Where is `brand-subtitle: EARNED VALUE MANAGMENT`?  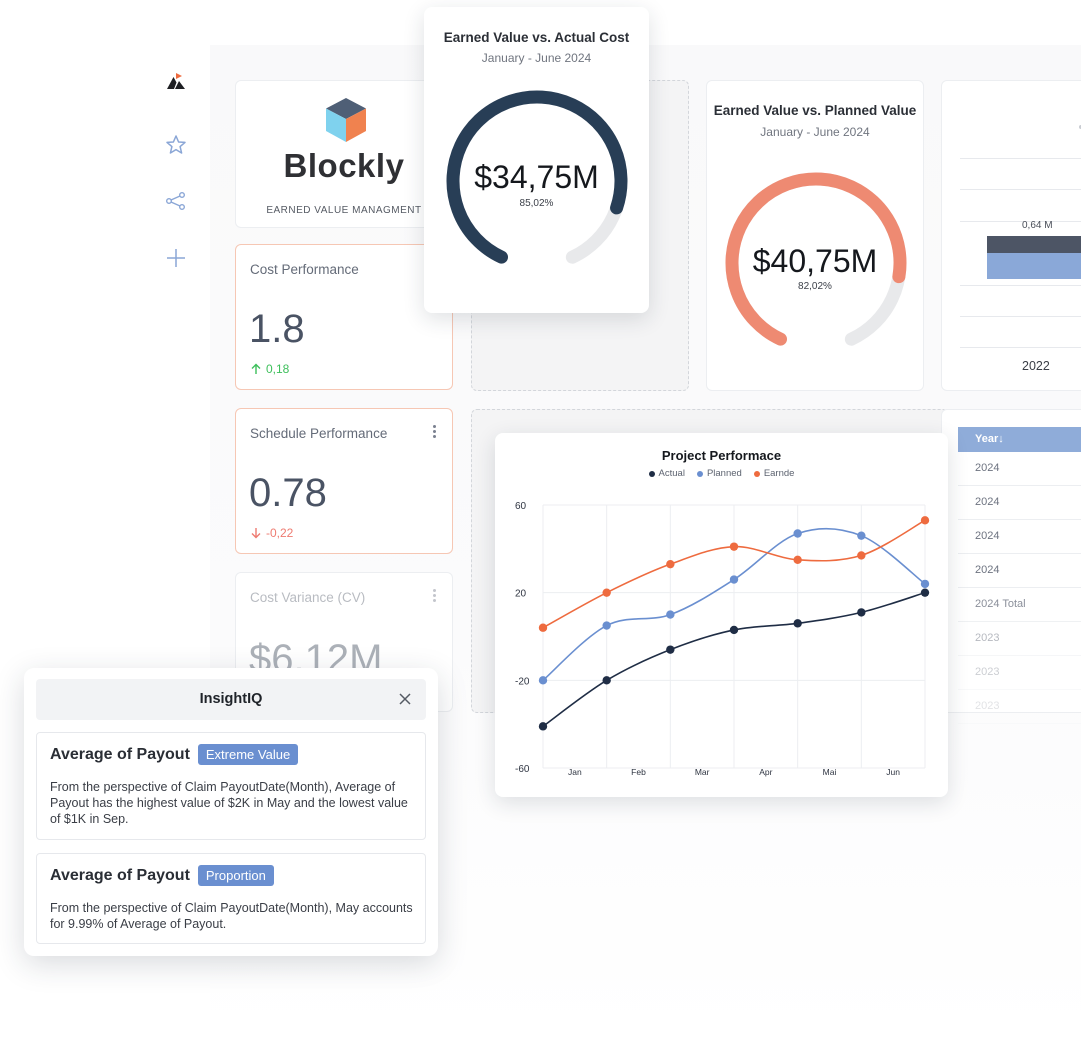
brand-subtitle: EARNED VALUE MANAGMENT is located at coordinates (344, 210).